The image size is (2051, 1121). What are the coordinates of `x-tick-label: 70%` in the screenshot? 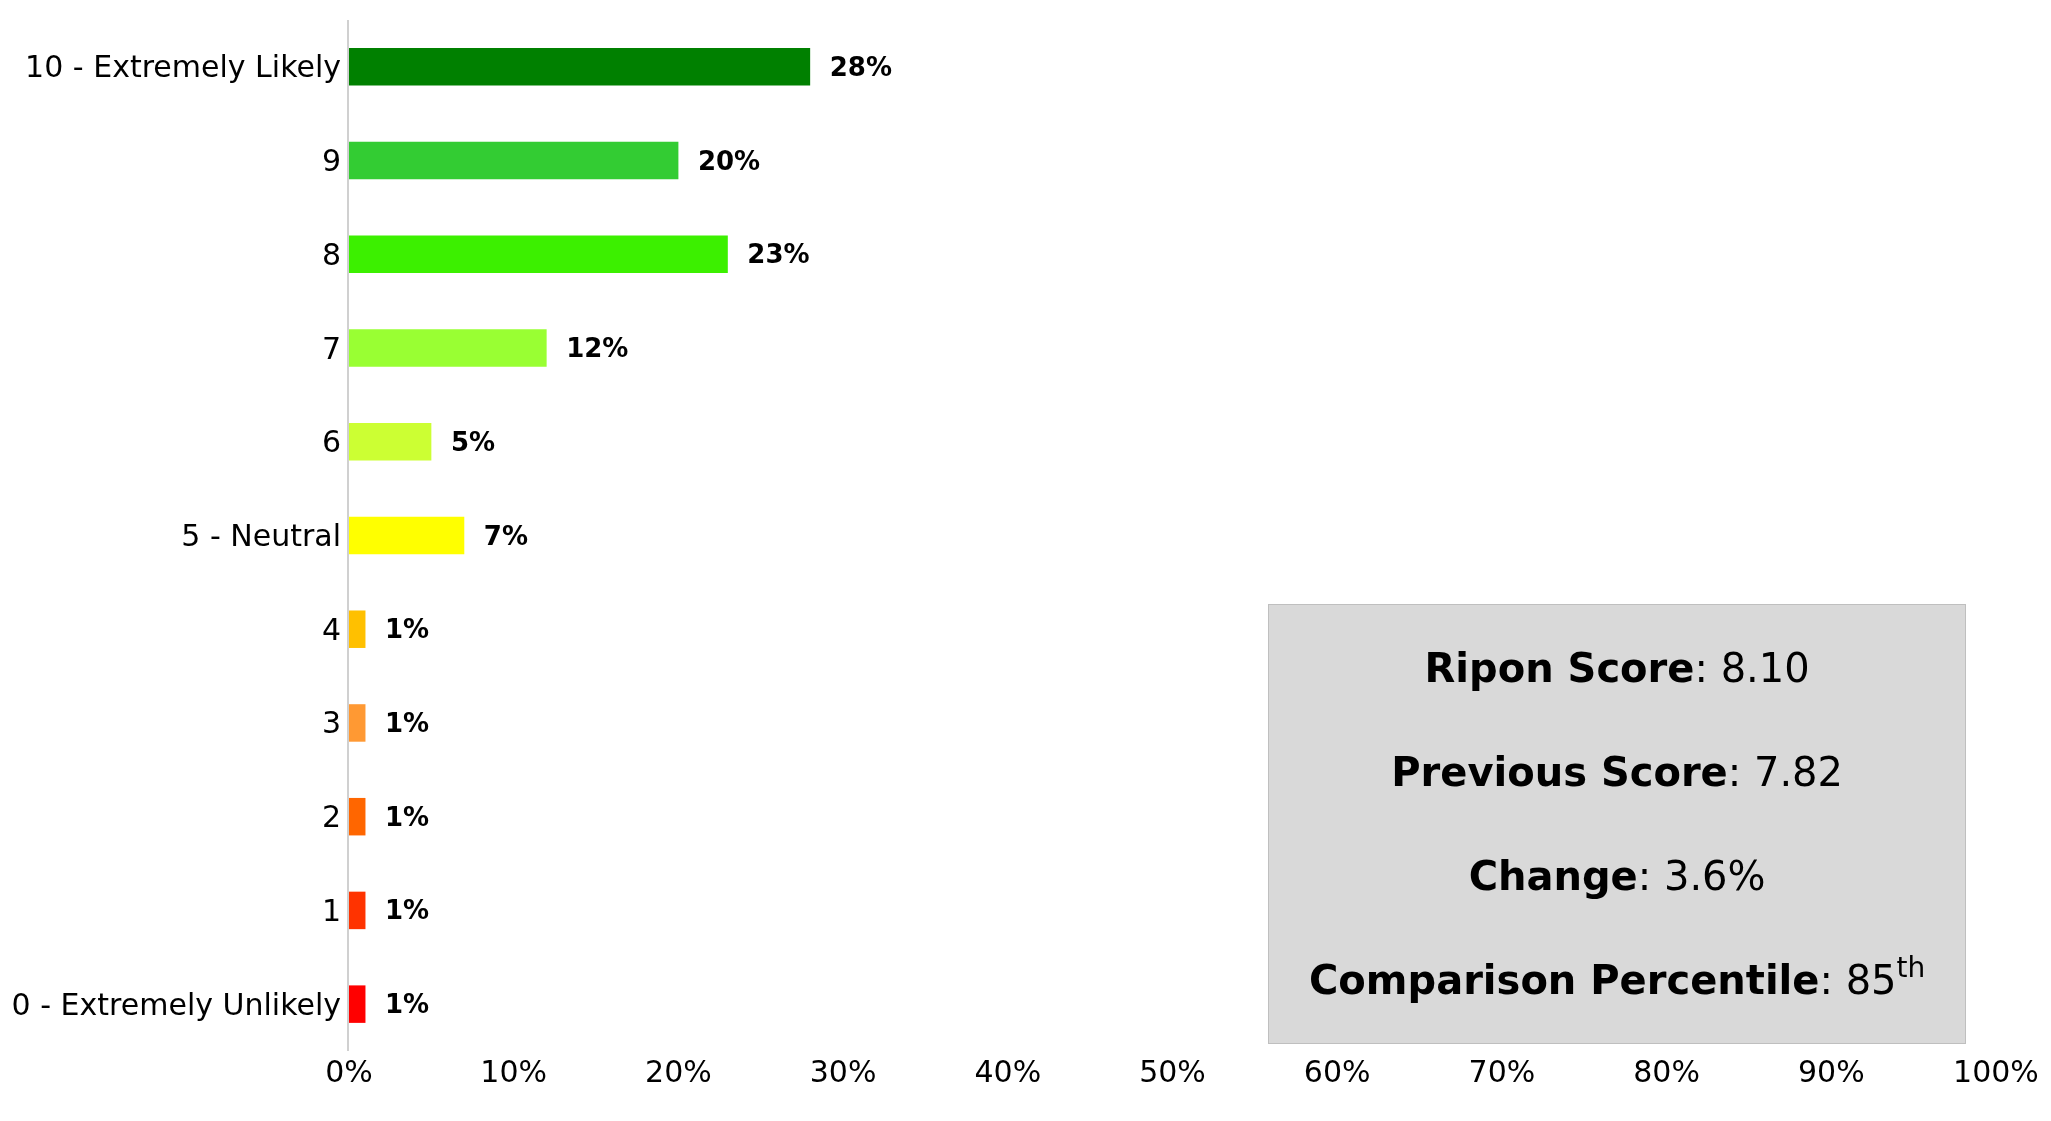 It's located at (1502, 1071).